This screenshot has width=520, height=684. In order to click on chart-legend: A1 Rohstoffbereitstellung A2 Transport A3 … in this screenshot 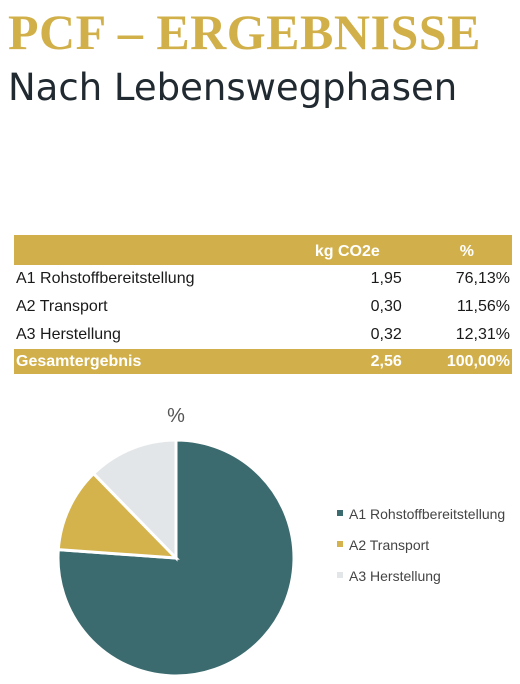, I will do `click(421, 545)`.